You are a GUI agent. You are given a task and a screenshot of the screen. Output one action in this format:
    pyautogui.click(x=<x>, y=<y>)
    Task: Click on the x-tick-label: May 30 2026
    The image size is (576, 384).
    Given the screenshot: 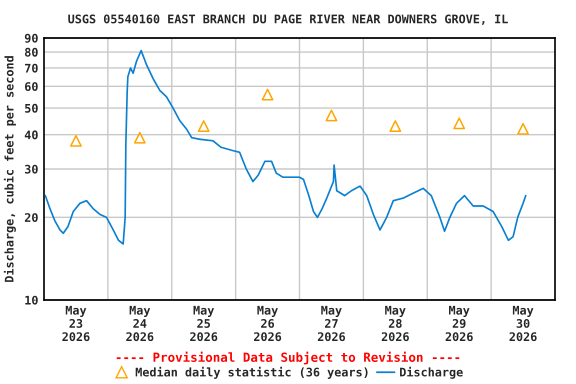 What is the action you would take?
    pyautogui.click(x=523, y=324)
    